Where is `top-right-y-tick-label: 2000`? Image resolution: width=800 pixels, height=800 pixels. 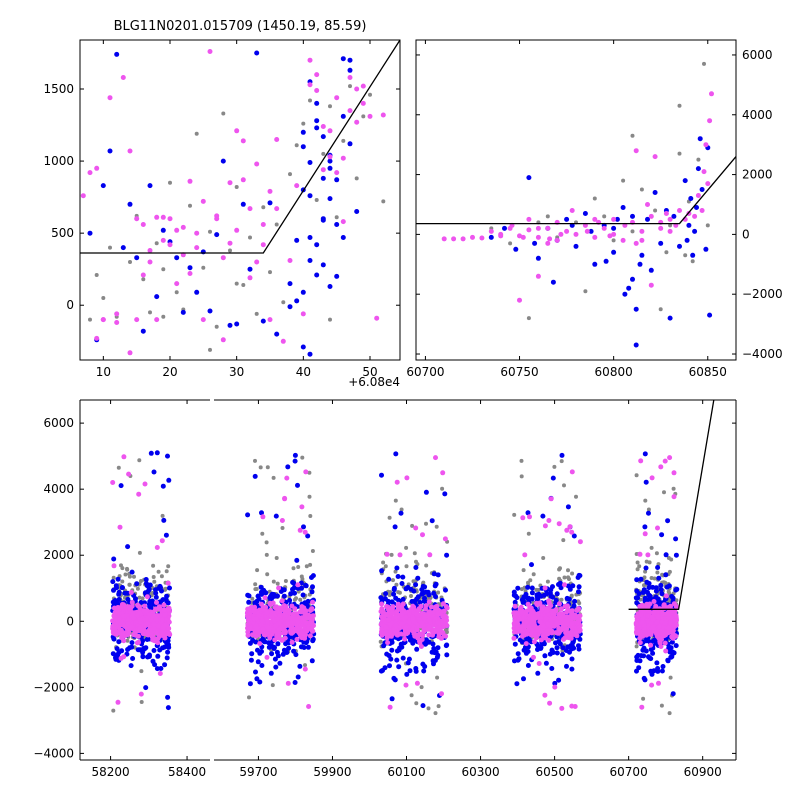 top-right-y-tick-label: 2000 is located at coordinates (757, 175).